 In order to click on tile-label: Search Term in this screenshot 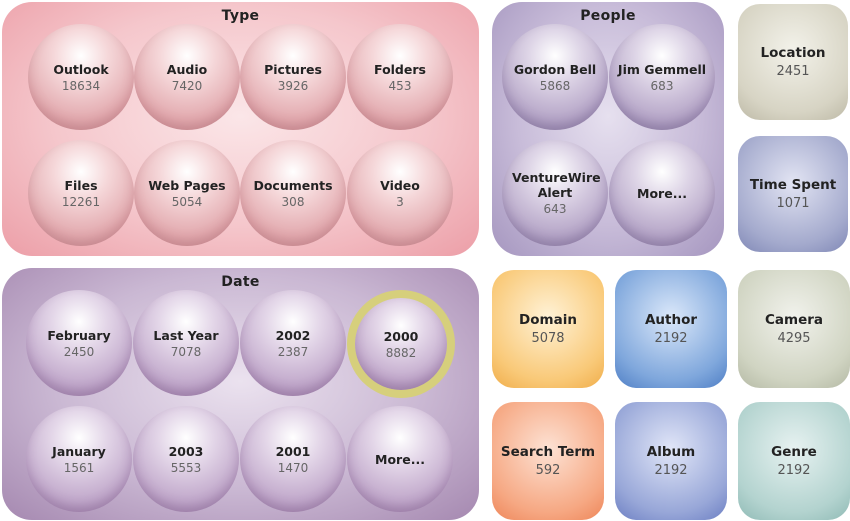, I will do `click(548, 452)`.